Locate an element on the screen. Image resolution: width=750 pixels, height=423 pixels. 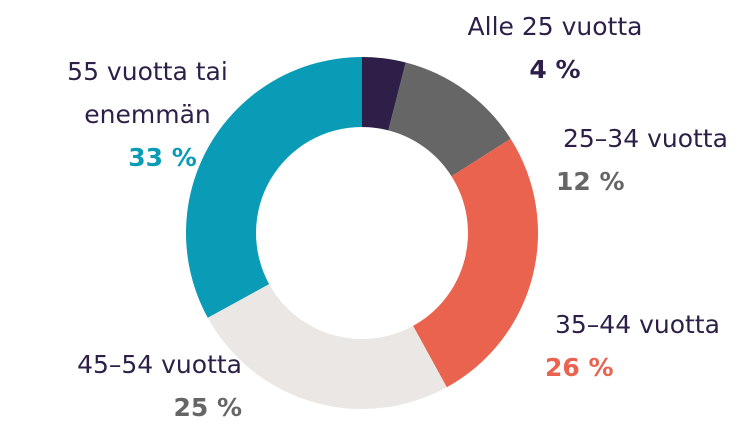
value-label: 12 % is located at coordinates (590, 181).